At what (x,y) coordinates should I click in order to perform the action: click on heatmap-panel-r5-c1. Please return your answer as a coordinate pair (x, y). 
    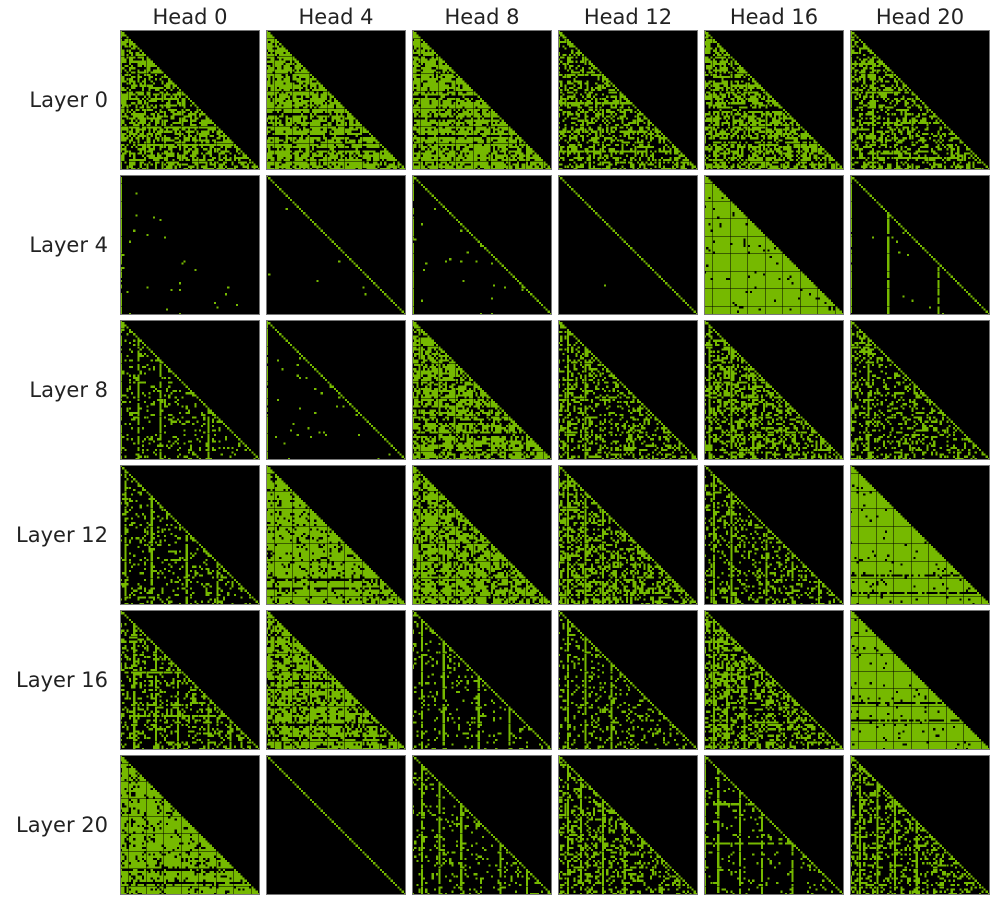
    Looking at the image, I should click on (336, 825).